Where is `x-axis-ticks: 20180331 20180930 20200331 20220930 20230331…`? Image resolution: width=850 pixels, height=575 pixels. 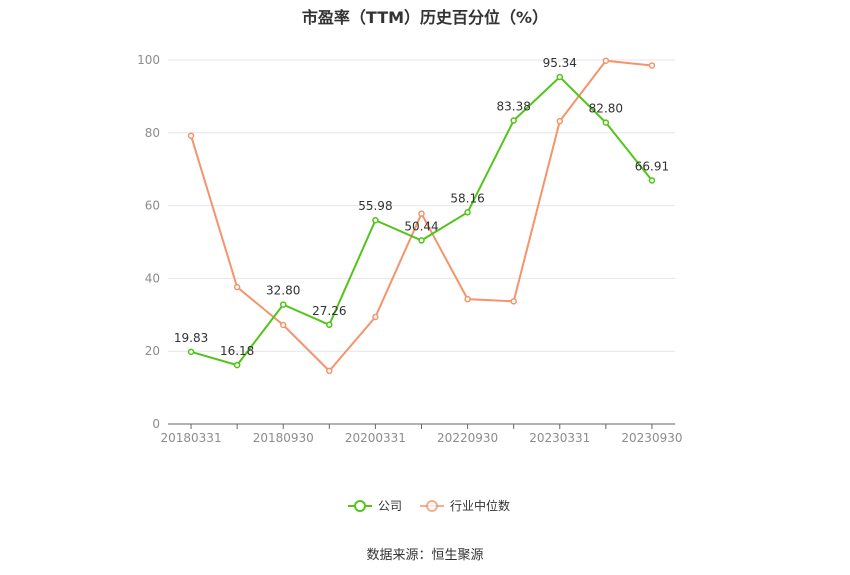 x-axis-ticks: 20180331 20180930 20200331 20220930 20230331… is located at coordinates (422, 438).